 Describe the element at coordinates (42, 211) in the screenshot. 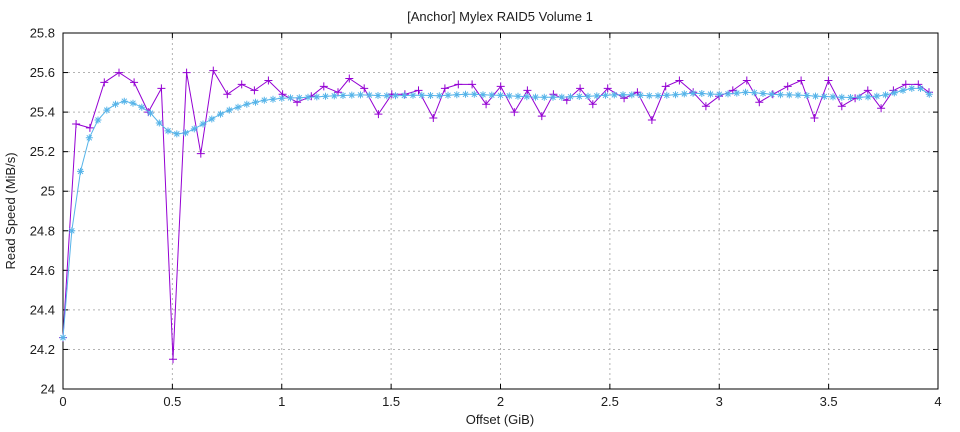

I see `y-tick-labels: 24 24.2 24.4 24.6 24.8 25 25.2 25.4 25.6 25.8` at that location.